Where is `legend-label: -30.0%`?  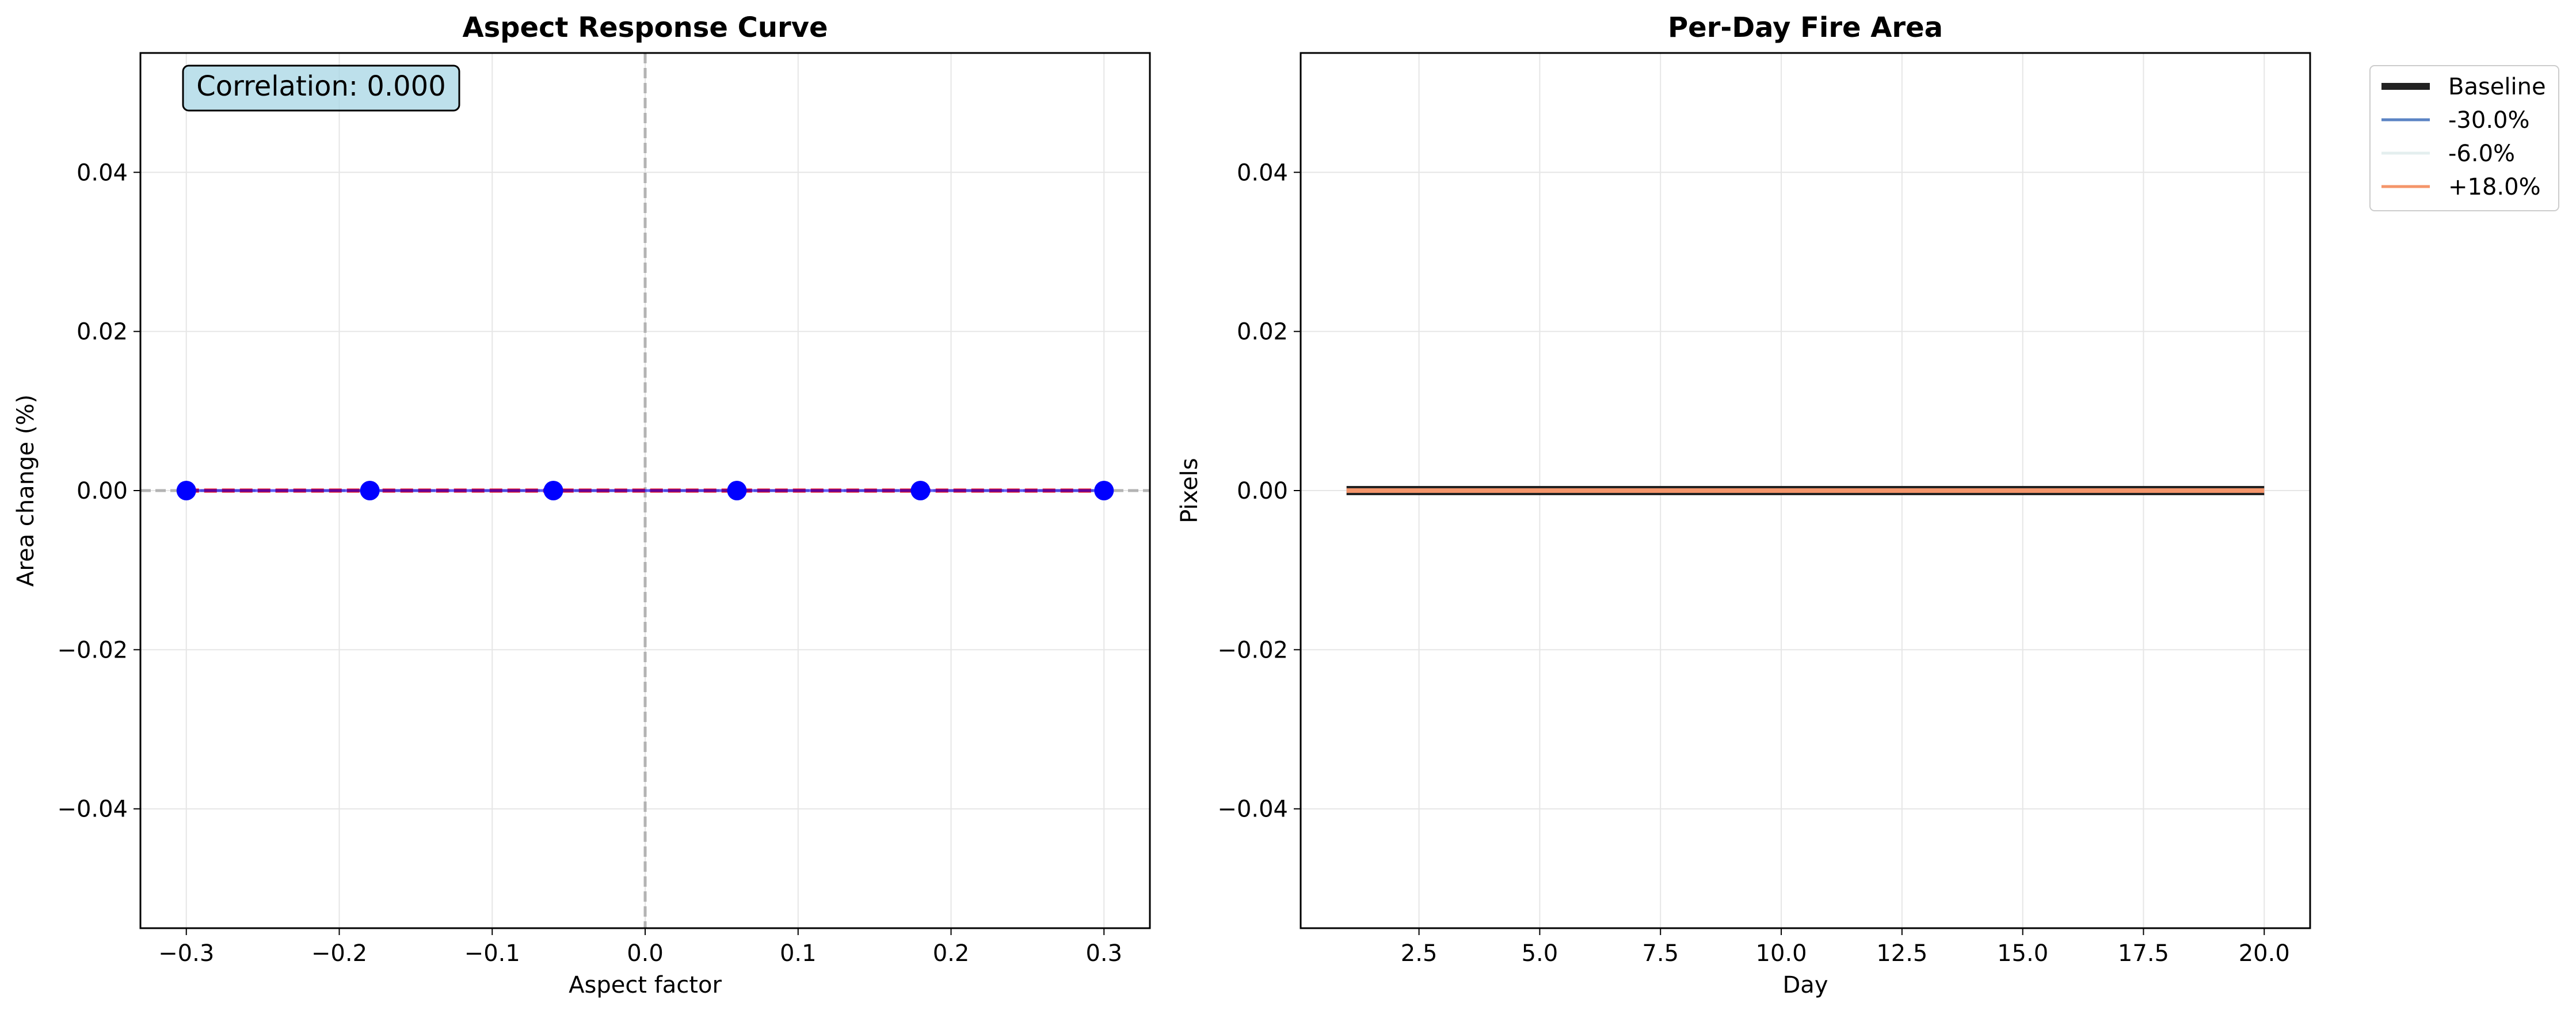 legend-label: -30.0% is located at coordinates (2489, 120).